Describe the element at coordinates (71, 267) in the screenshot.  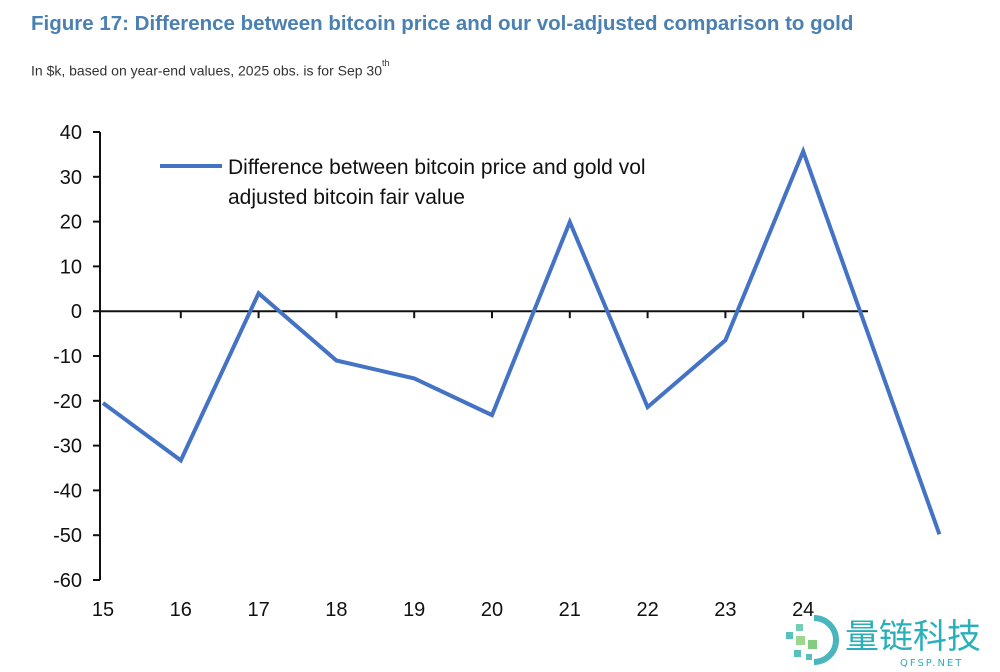
I see `y-tick-label: 10` at that location.